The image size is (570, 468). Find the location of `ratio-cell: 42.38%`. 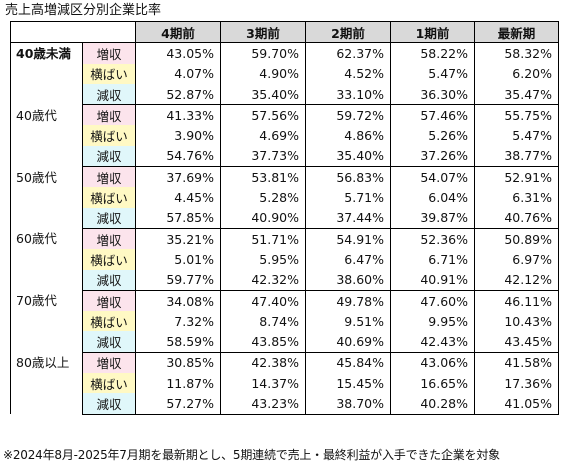

ratio-cell: 42.38% is located at coordinates (263, 362).